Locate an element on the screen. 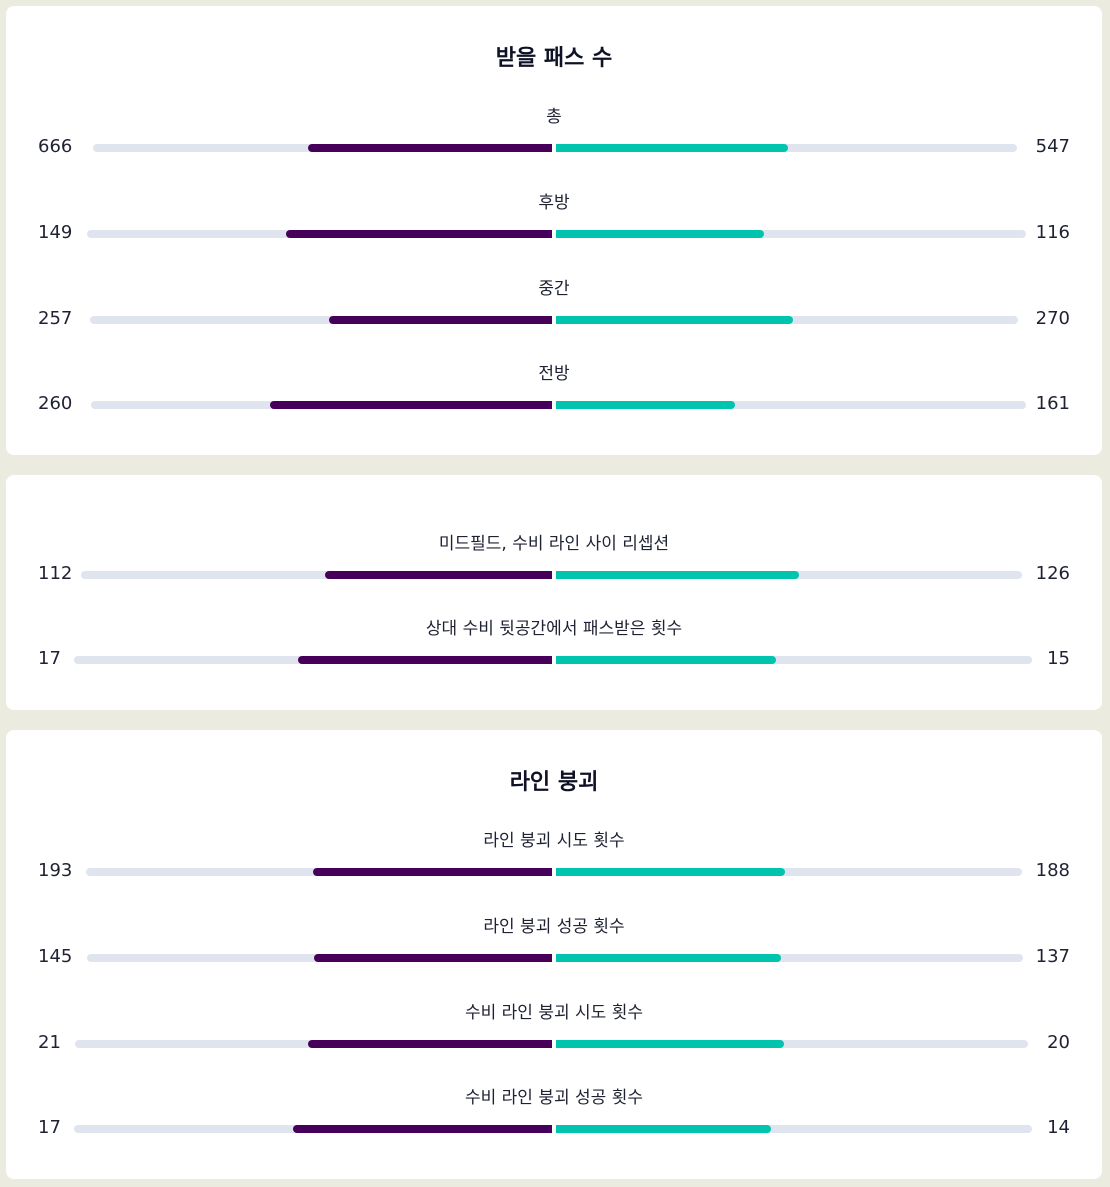 The height and width of the screenshot is (1187, 1110). away-value: 126 is located at coordinates (1052, 573).